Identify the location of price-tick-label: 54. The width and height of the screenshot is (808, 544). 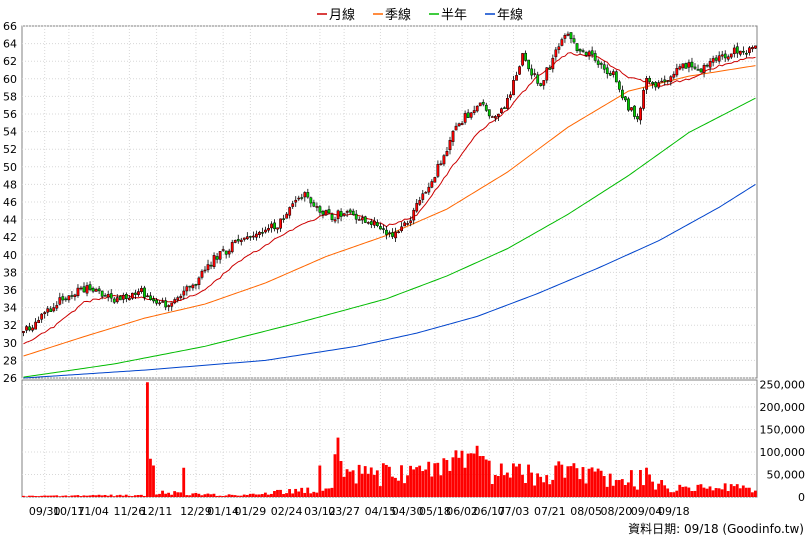
(10, 132).